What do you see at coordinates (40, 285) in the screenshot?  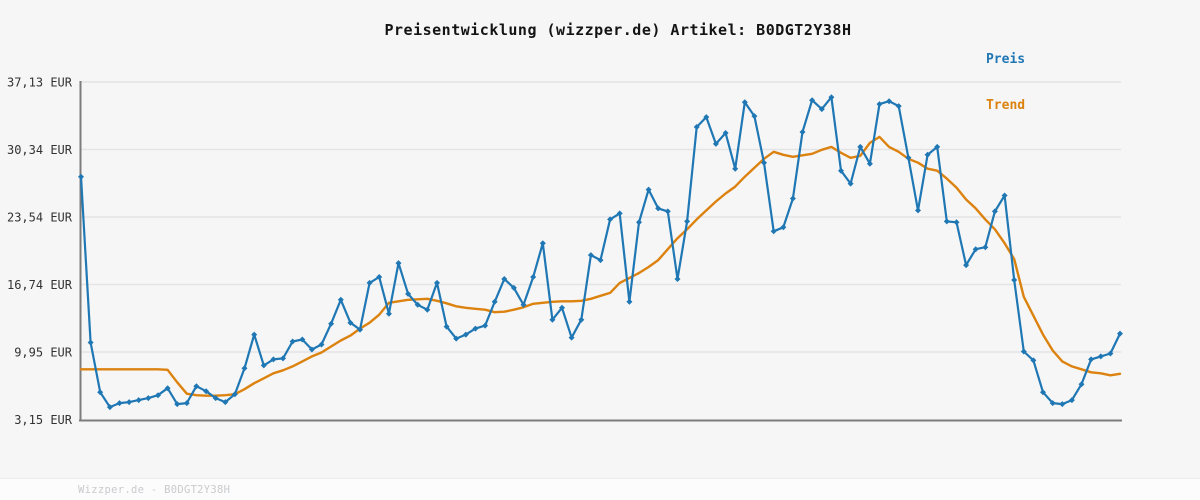 I see `y-tick-label: 16,74 EUR` at bounding box center [40, 285].